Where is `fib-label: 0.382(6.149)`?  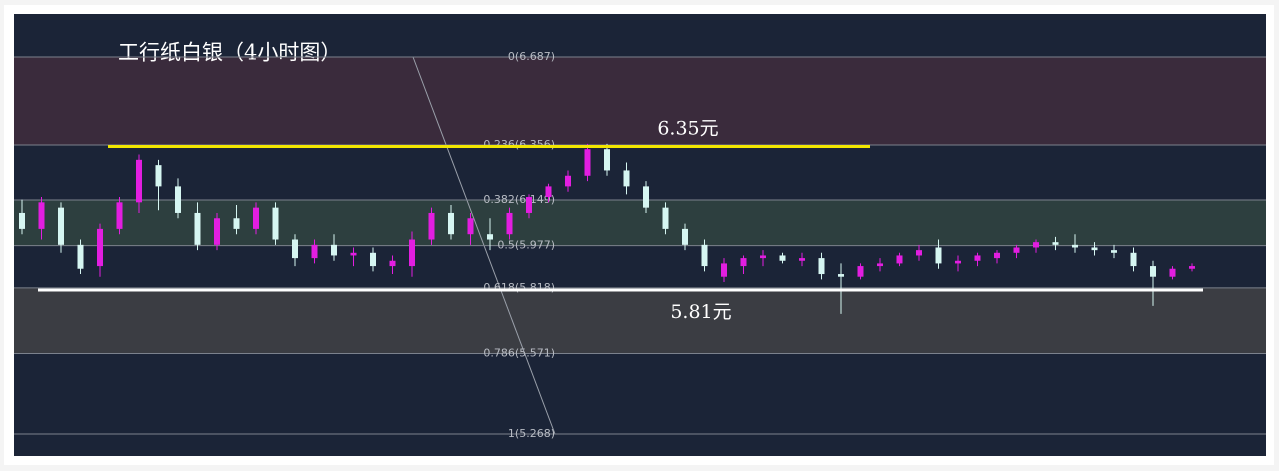 fib-label: 0.382(6.149) is located at coordinates (519, 199).